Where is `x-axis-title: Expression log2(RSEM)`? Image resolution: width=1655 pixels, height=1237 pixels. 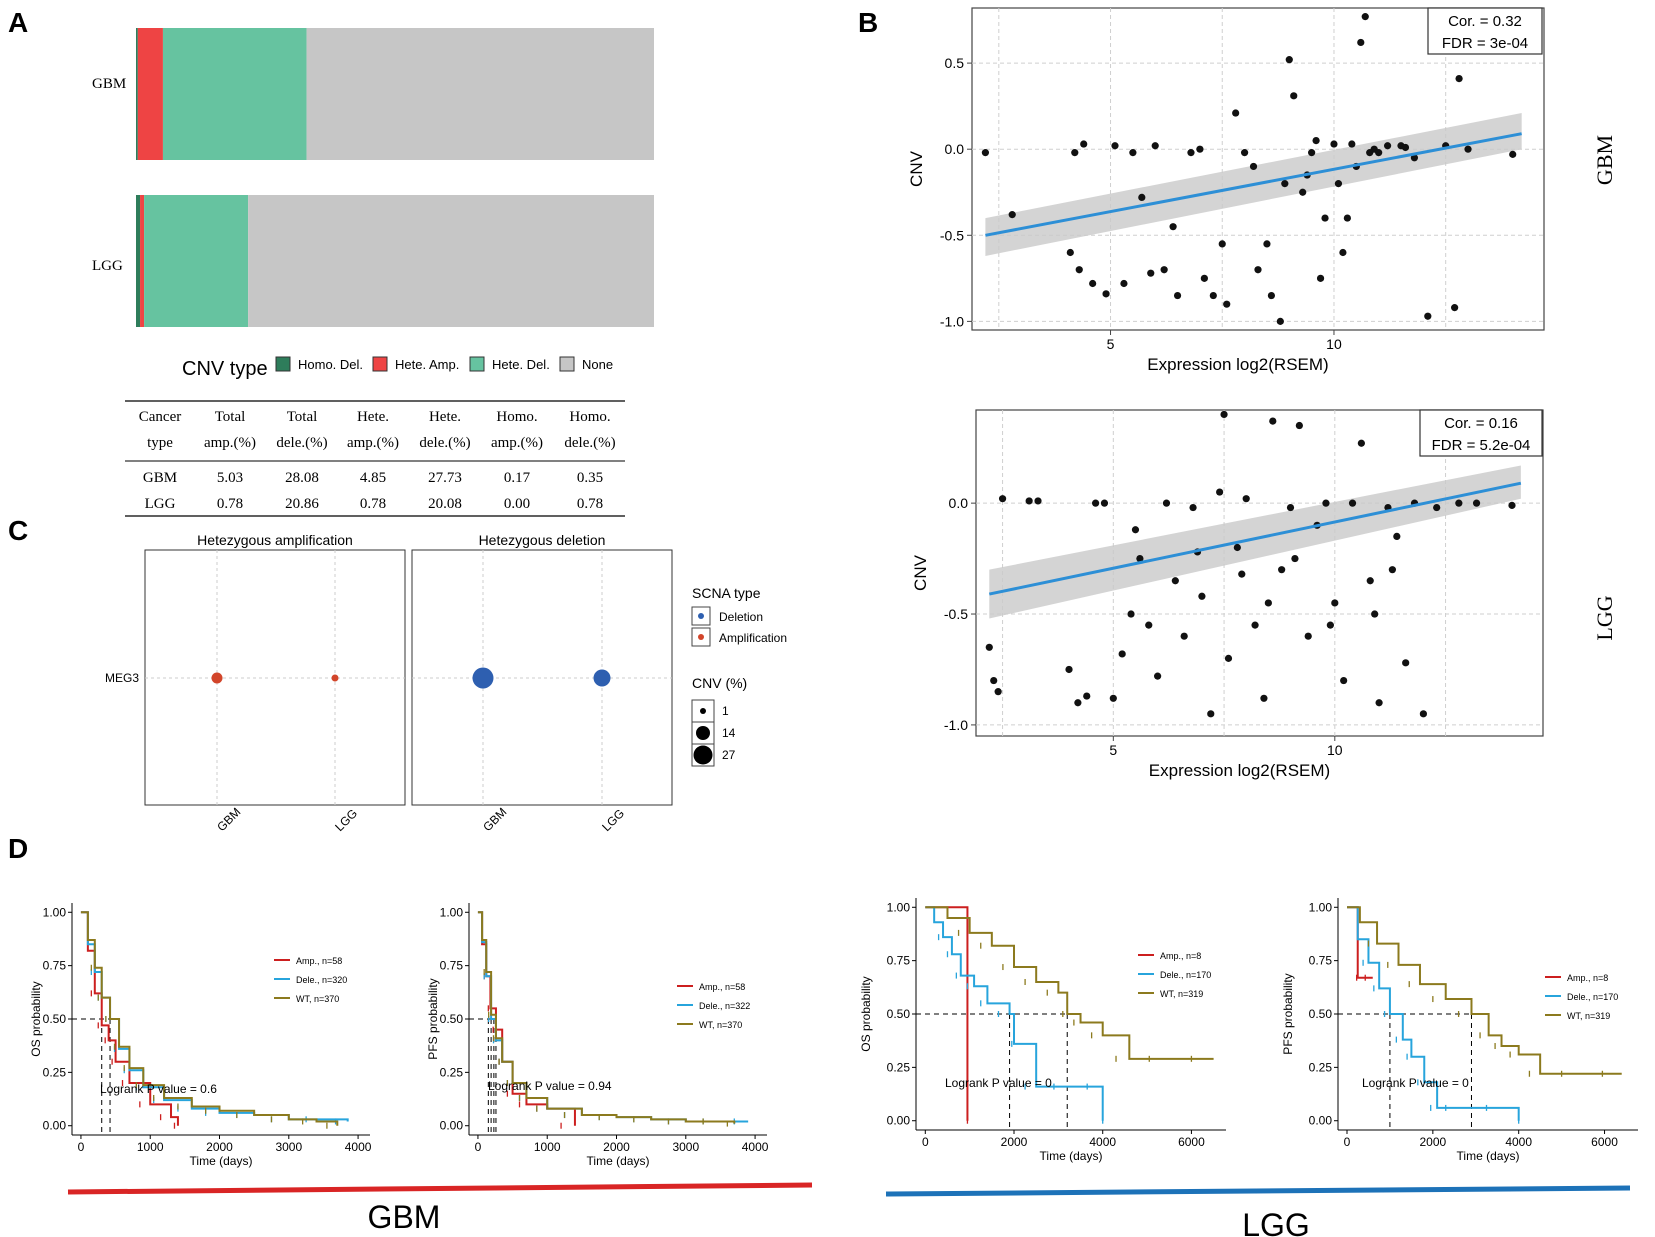 x-axis-title: Expression log2(RSEM) is located at coordinates (1237, 364).